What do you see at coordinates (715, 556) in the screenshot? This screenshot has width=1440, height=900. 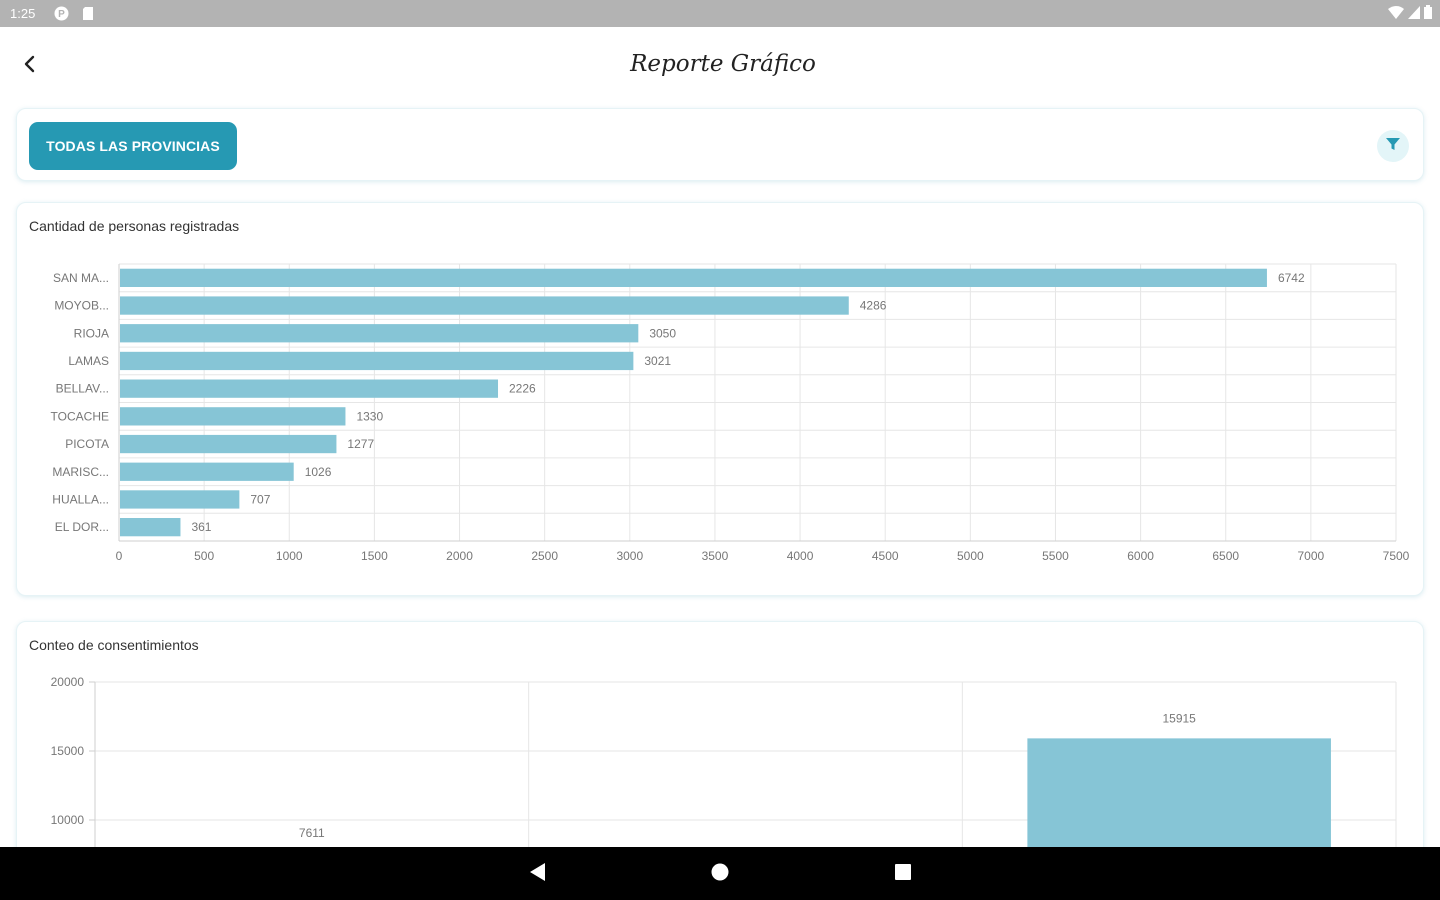 I see `x-tick-label: 3500` at bounding box center [715, 556].